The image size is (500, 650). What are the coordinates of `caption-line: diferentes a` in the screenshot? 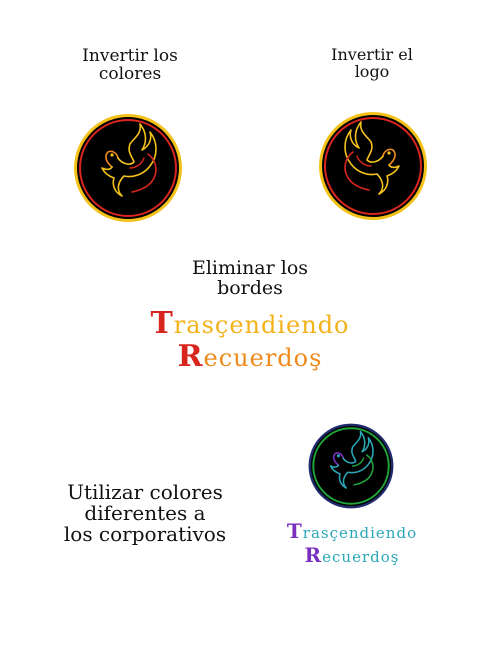 It's located at (145, 513).